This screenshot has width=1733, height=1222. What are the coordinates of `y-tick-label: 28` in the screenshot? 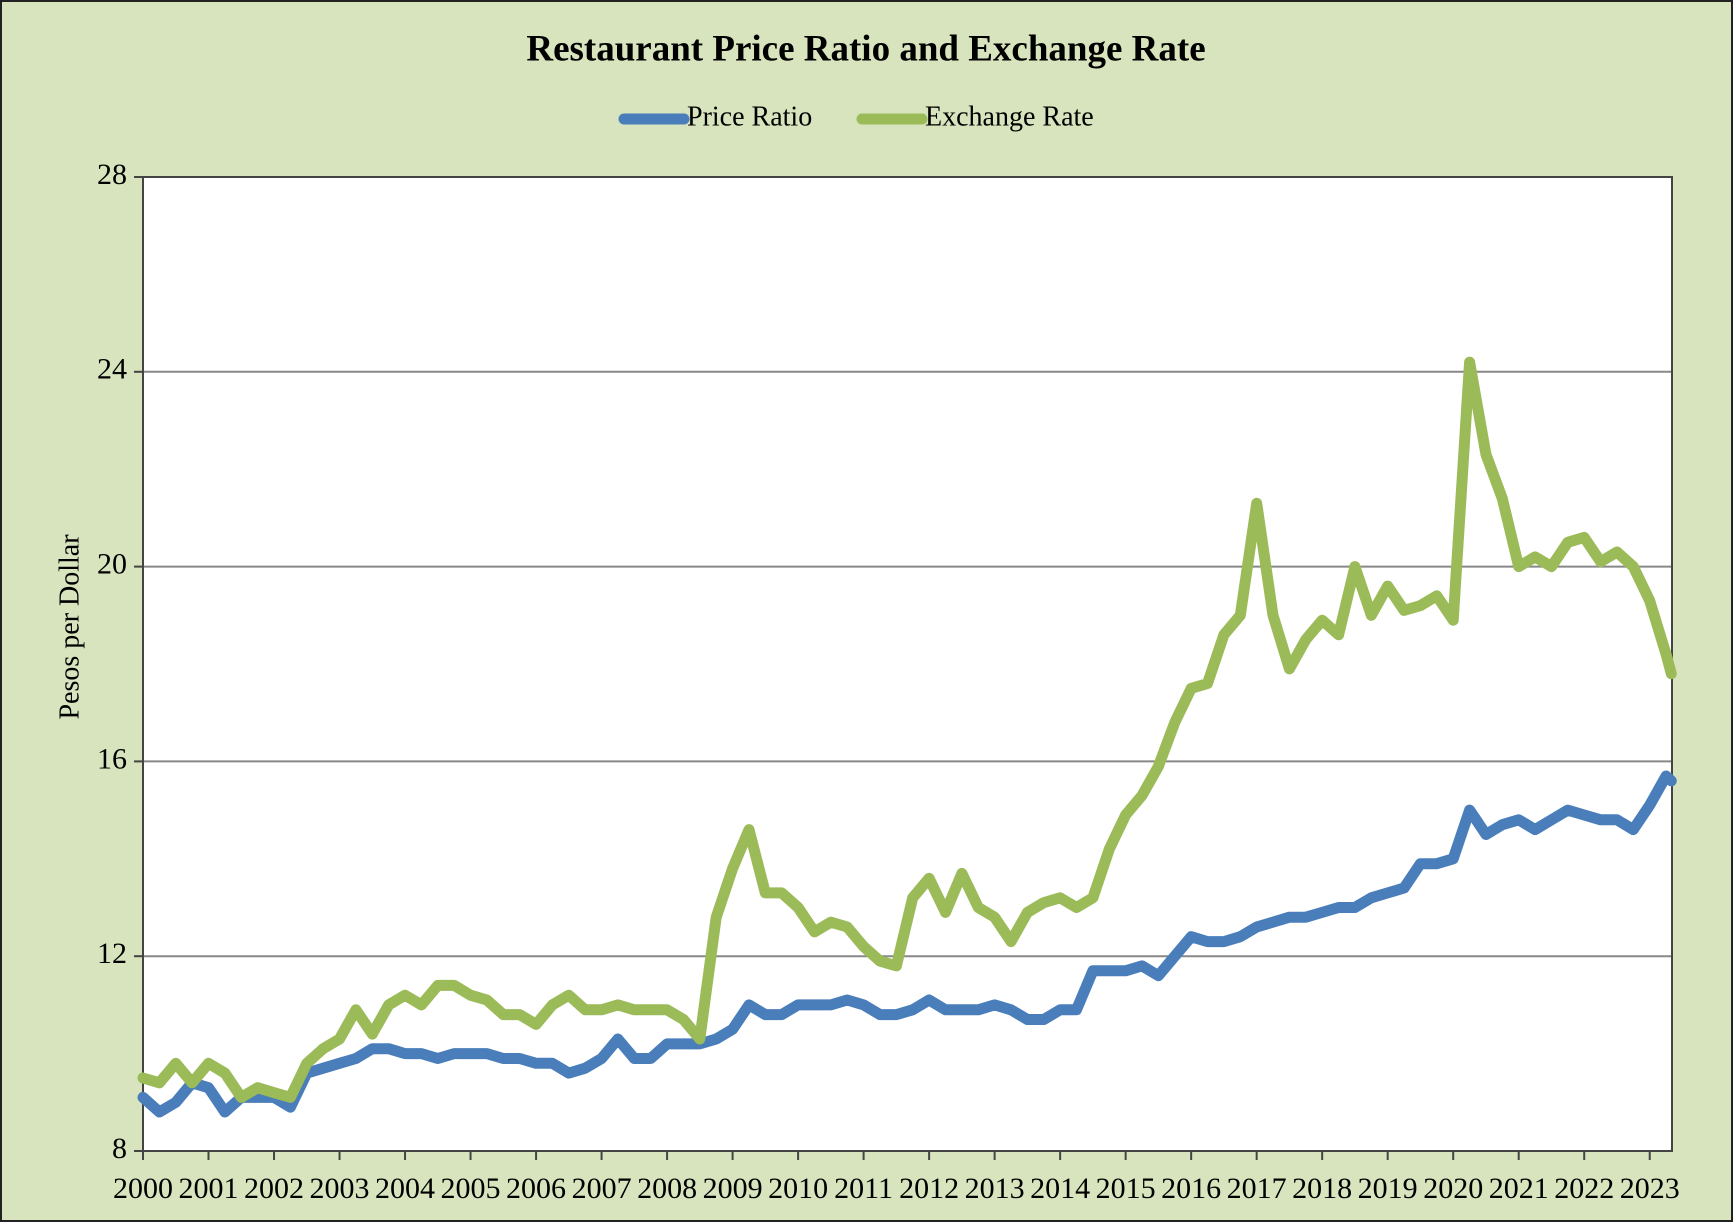 It's located at (112, 174).